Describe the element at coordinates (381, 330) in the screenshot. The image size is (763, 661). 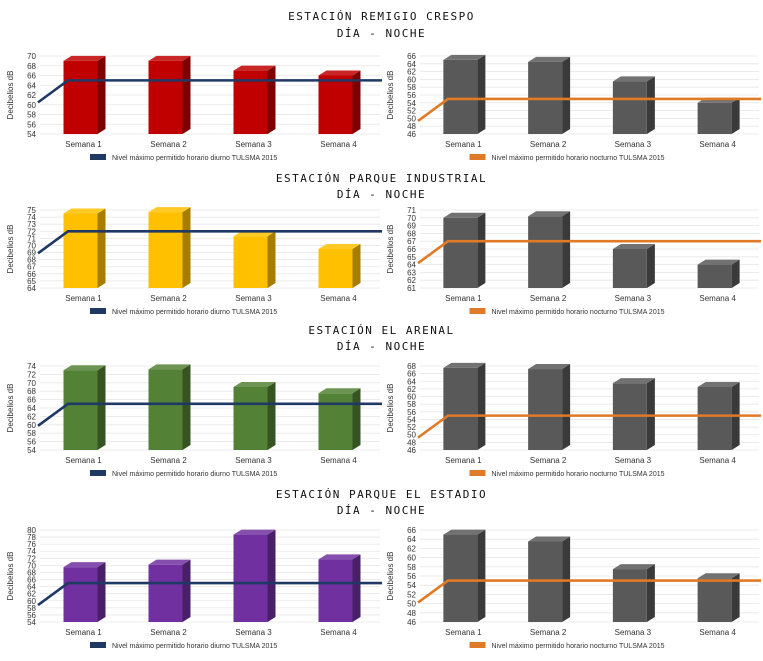
I see `station-title-3: ESTACIÓN EL ARENAL` at that location.